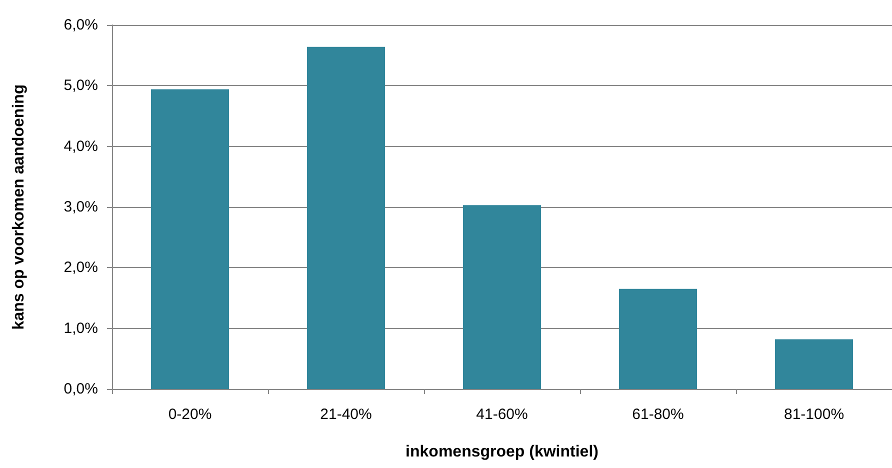  What do you see at coordinates (502, 414) in the screenshot?
I see `x-tick-label: 41-60%` at bounding box center [502, 414].